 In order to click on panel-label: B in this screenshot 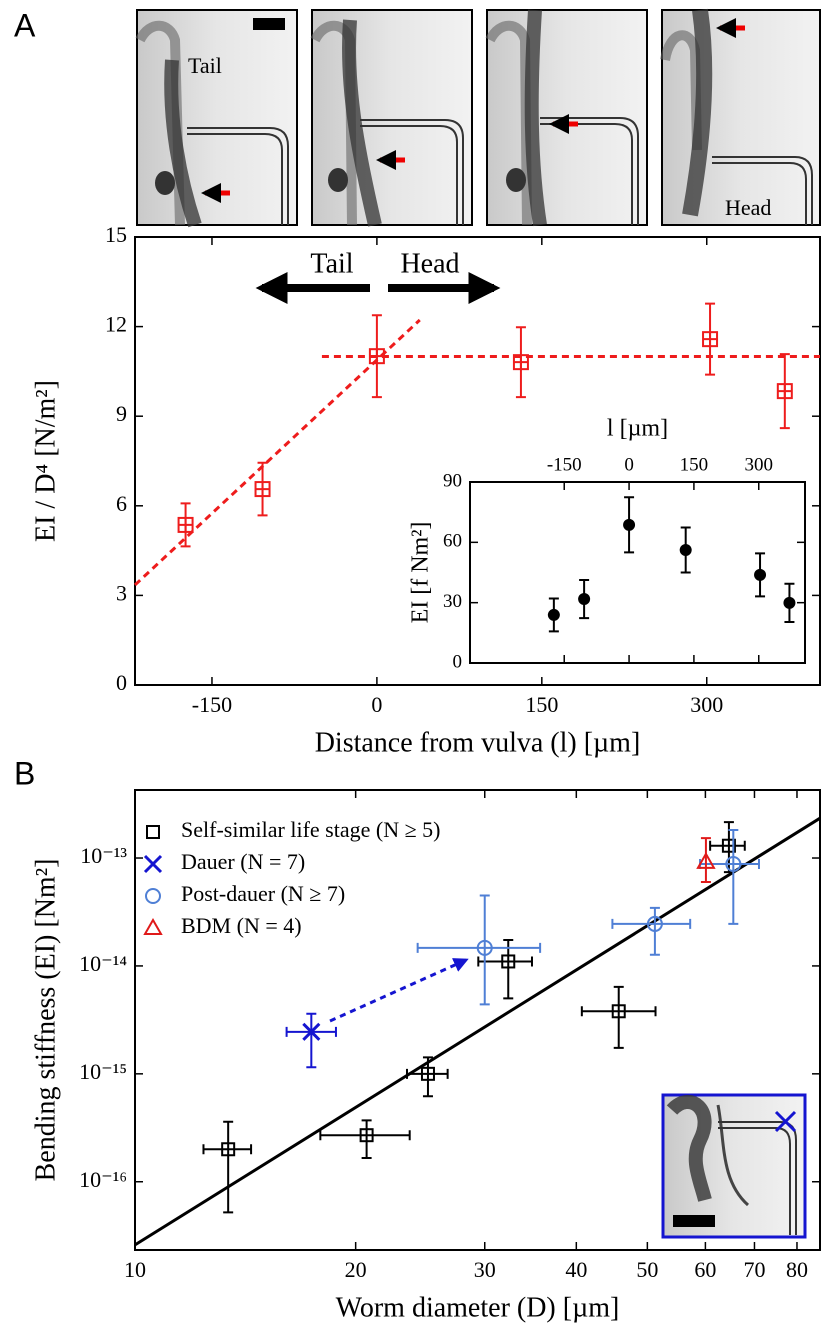, I will do `click(24, 773)`.